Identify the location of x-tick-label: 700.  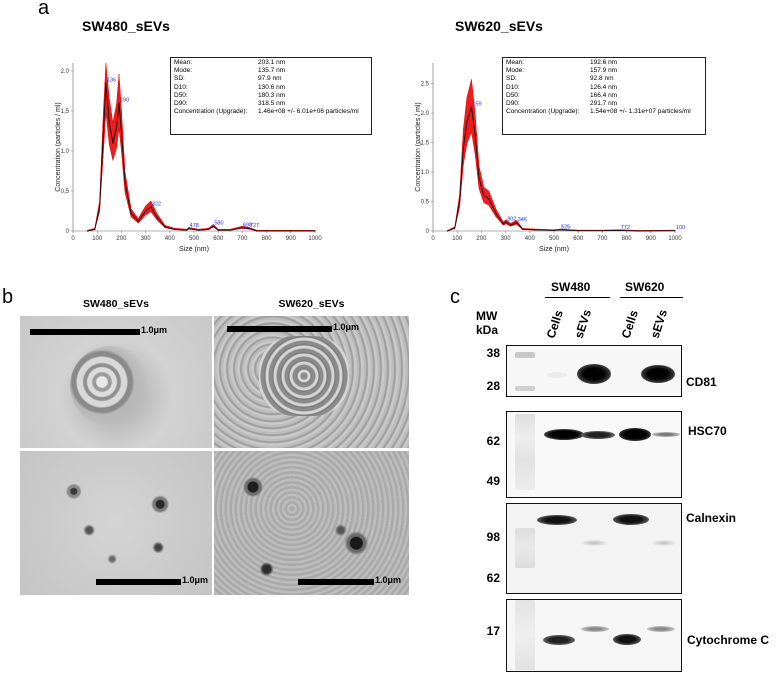
(602, 239).